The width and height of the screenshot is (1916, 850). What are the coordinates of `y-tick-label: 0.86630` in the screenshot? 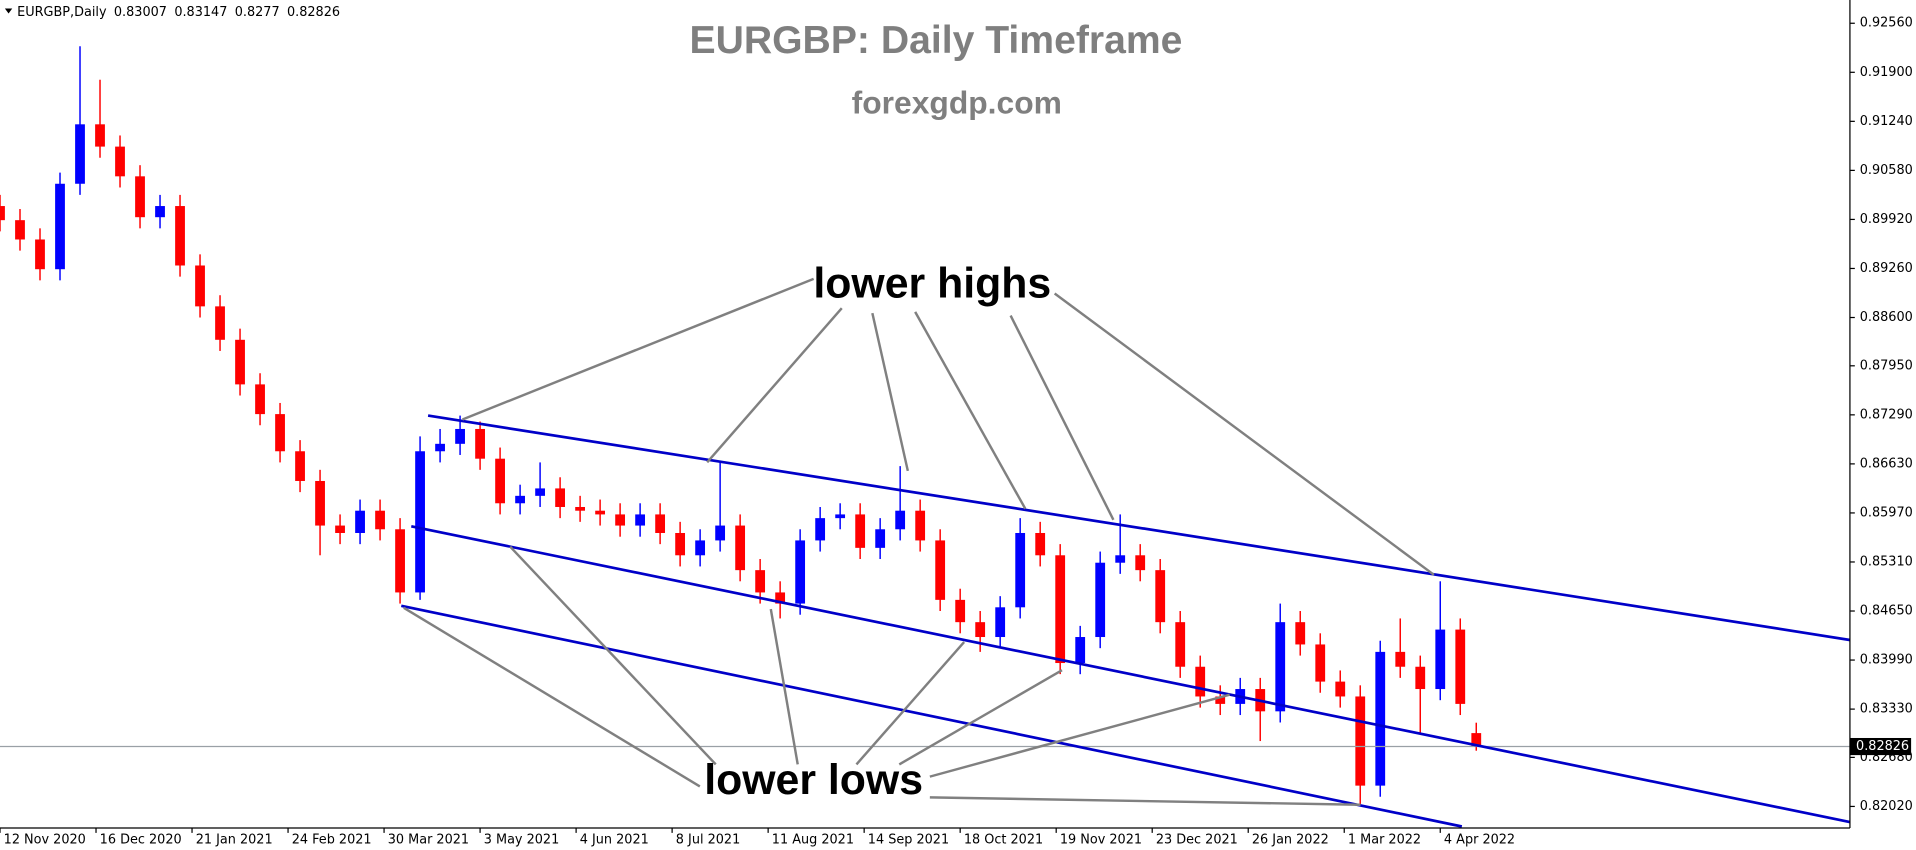 It's located at (1886, 463).